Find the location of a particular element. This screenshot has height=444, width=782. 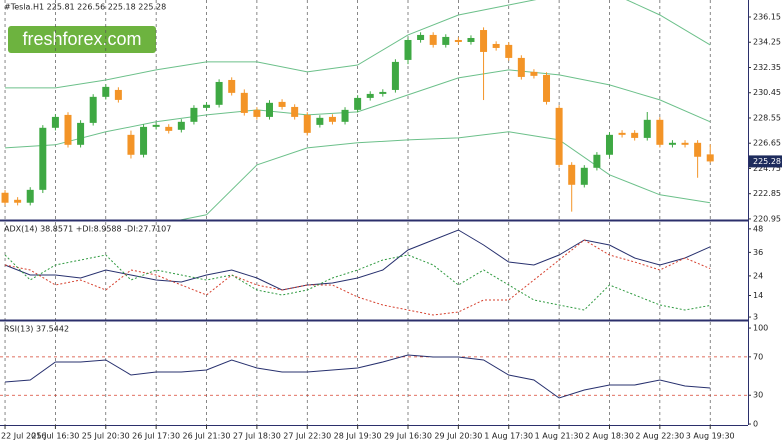

x-tick-label: 29 Jul 16:30 is located at coordinates (408, 436).